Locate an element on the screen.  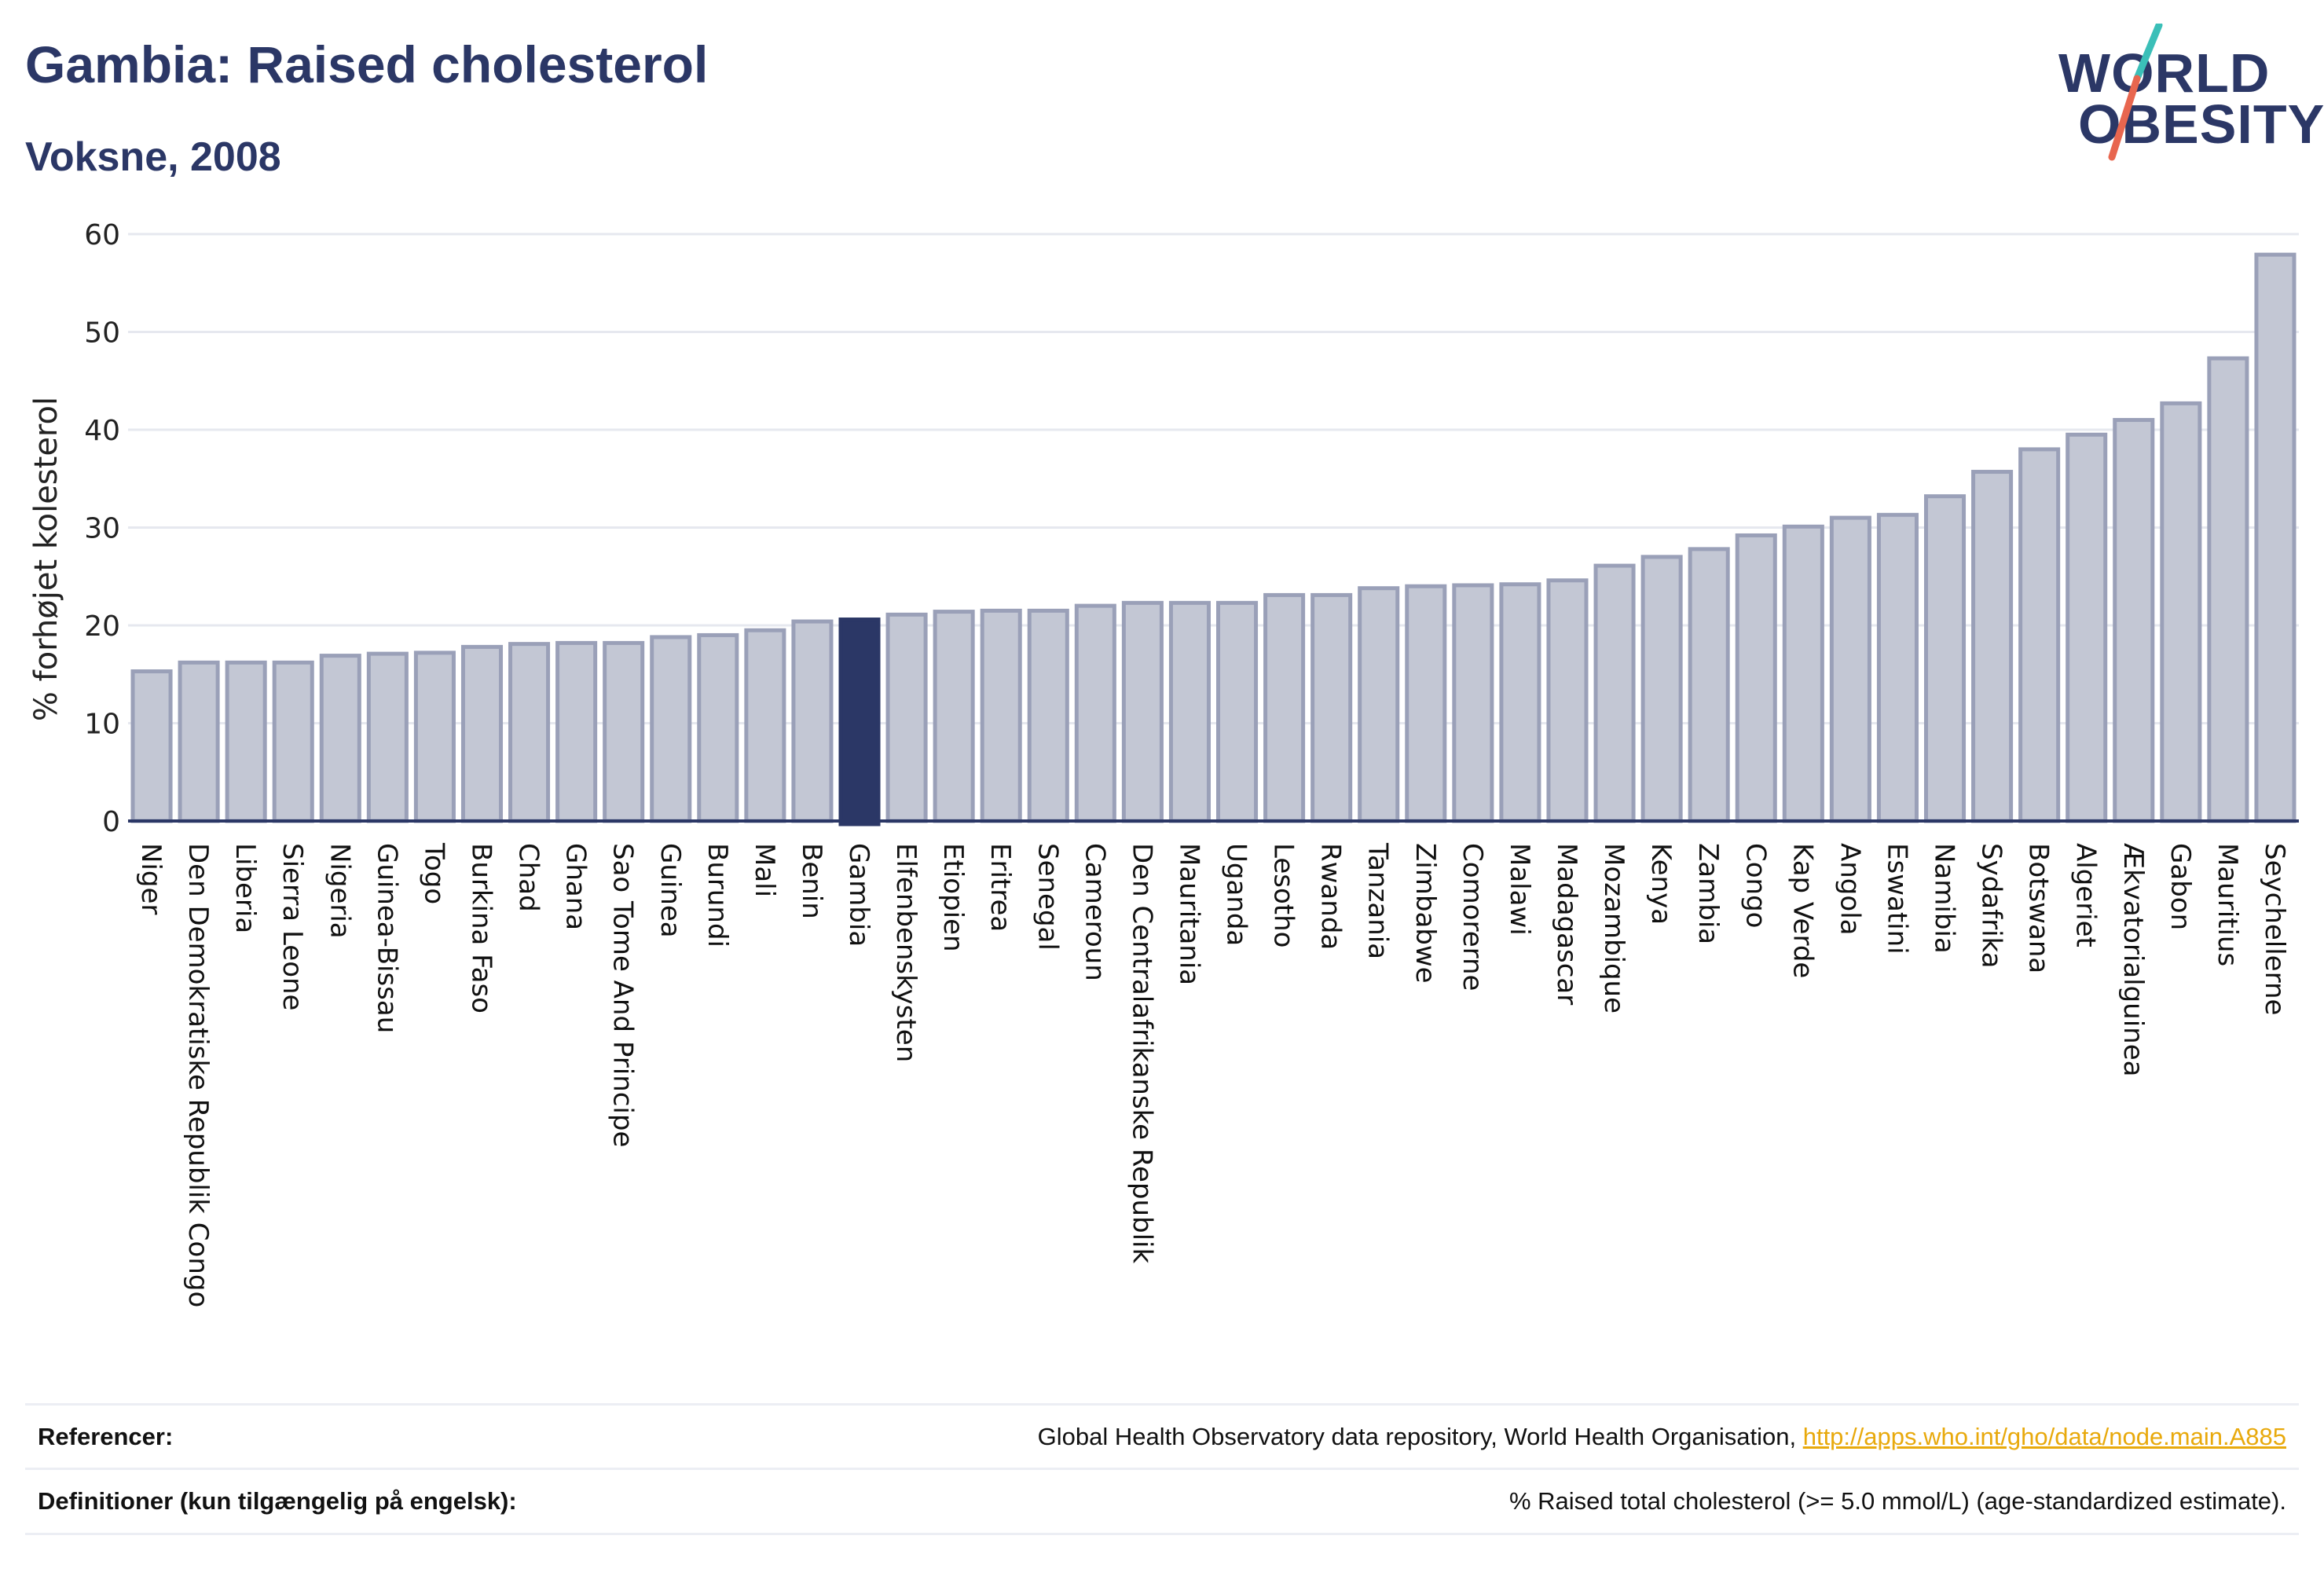
x-tick-label: Congo is located at coordinates (1755, 885).